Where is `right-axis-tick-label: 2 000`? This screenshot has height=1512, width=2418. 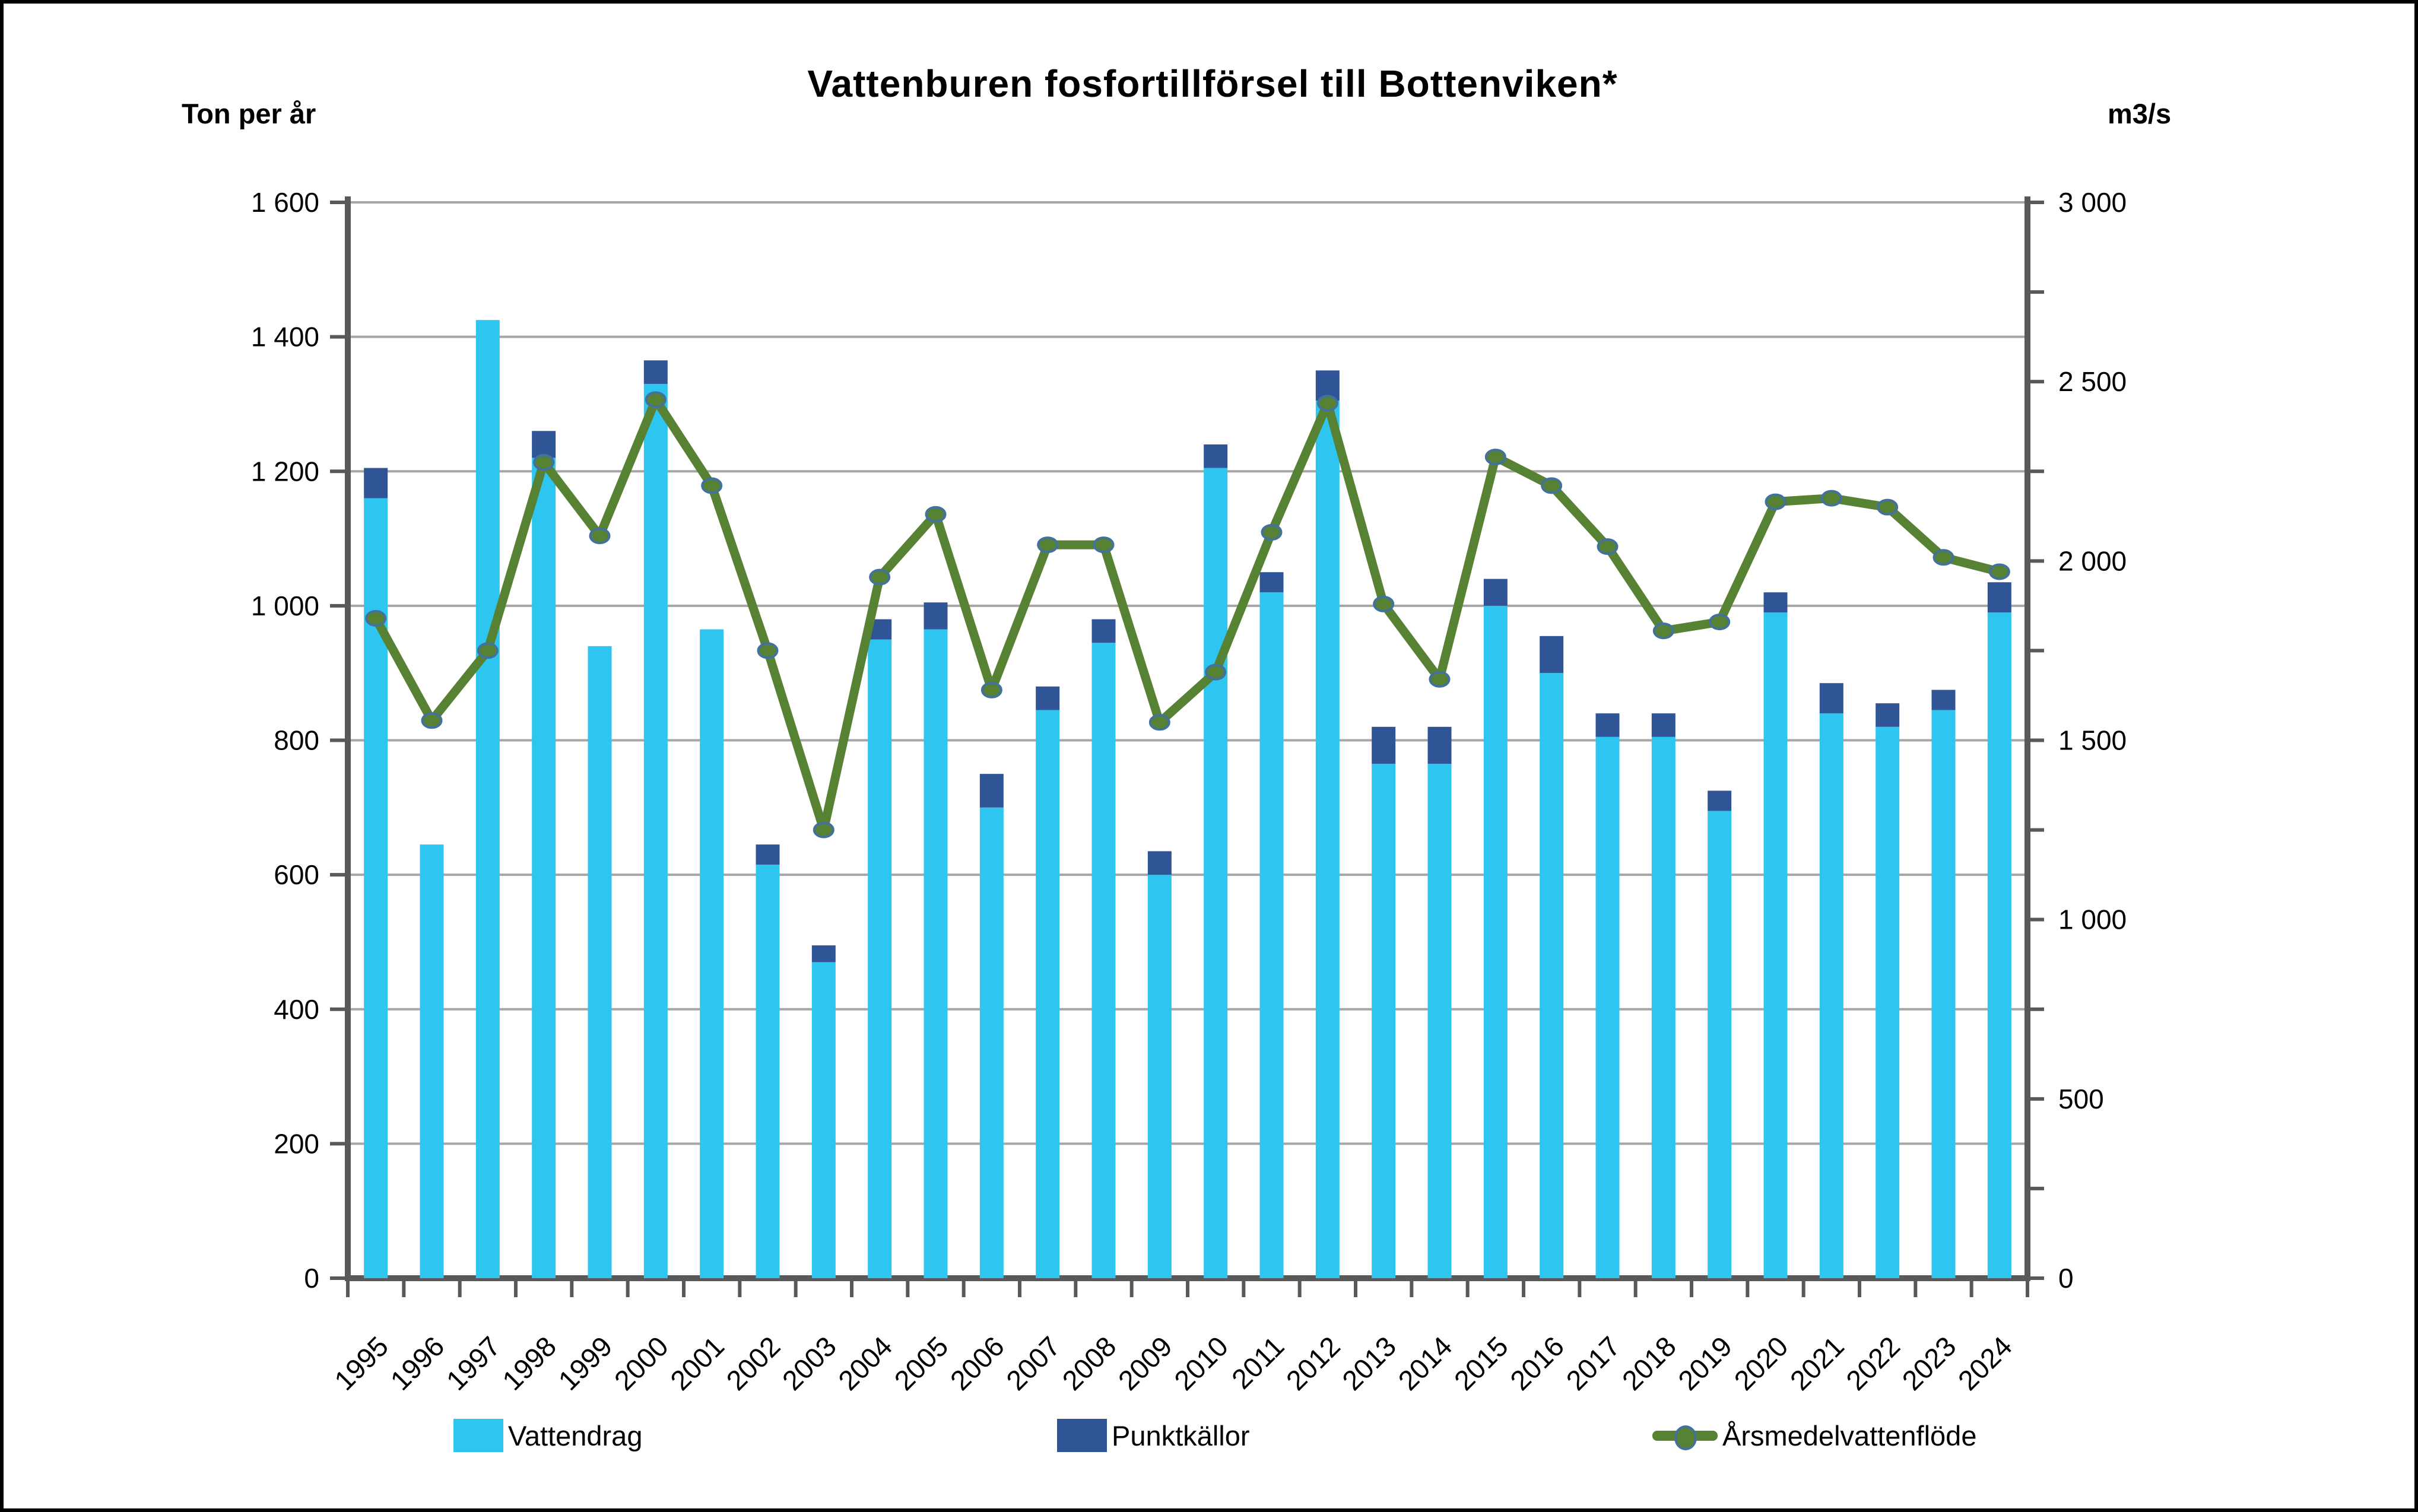
right-axis-tick-label: 2 000 is located at coordinates (2092, 560).